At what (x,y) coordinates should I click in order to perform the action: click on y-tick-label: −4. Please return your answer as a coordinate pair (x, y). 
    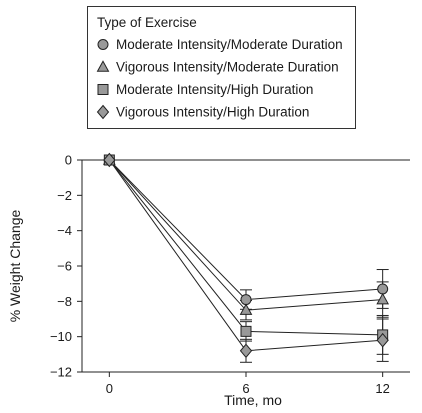
    Looking at the image, I should click on (64, 230).